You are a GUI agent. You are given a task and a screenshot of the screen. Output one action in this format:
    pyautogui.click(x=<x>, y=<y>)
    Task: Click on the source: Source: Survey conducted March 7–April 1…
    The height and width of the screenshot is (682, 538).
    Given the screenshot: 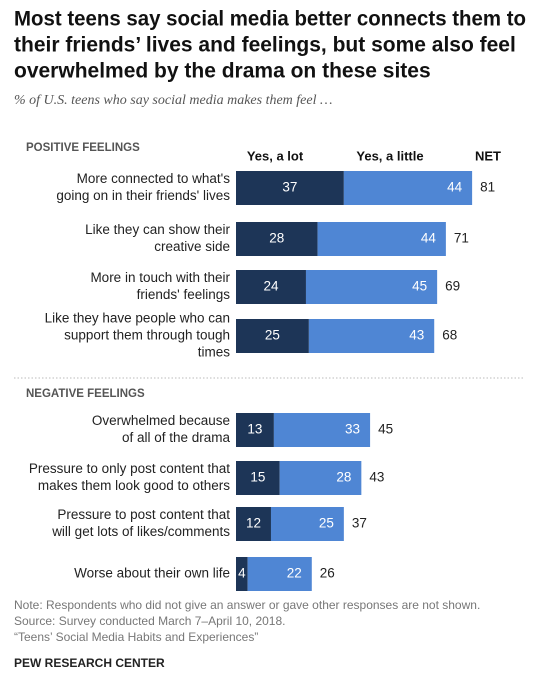 What is the action you would take?
    pyautogui.click(x=150, y=621)
    